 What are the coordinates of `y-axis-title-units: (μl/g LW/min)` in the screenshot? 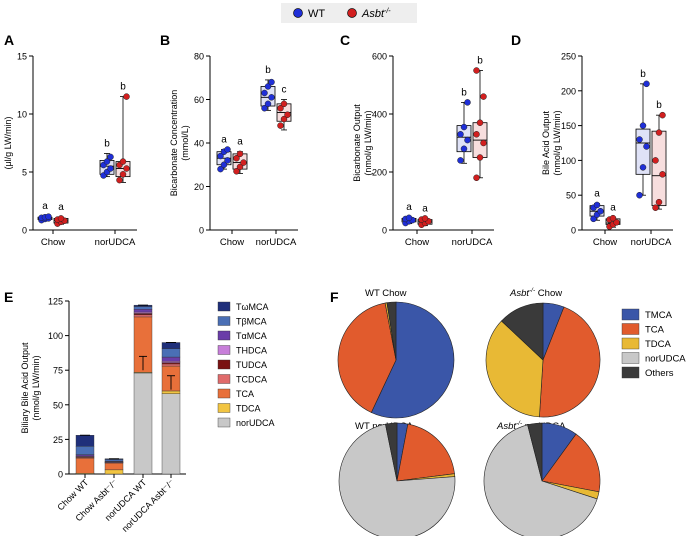 It's located at (8, 142).